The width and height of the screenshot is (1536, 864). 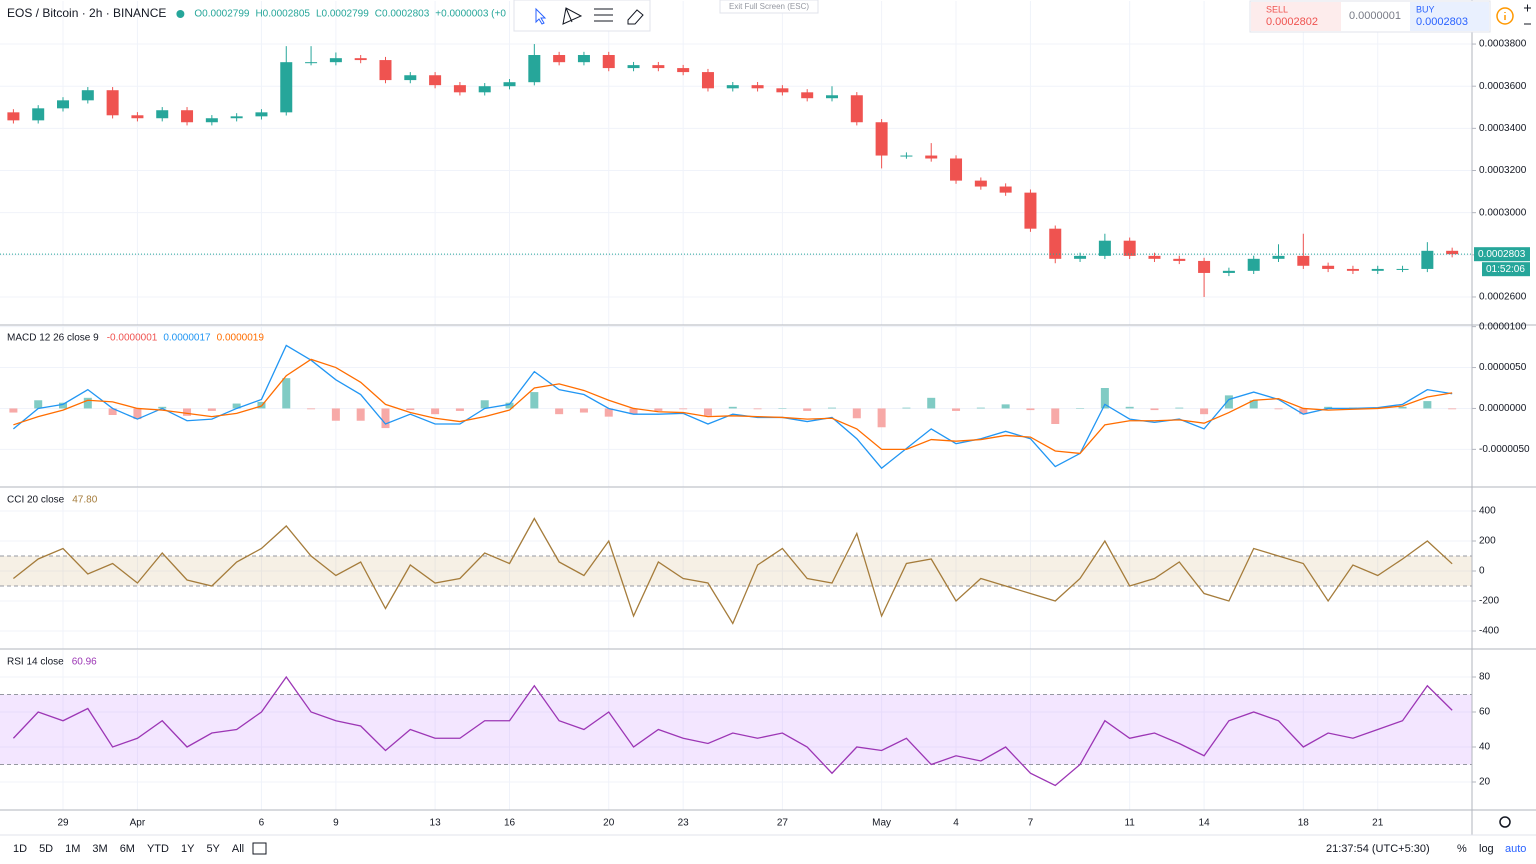 What do you see at coordinates (238, 849) in the screenshot?
I see `range-button: All` at bounding box center [238, 849].